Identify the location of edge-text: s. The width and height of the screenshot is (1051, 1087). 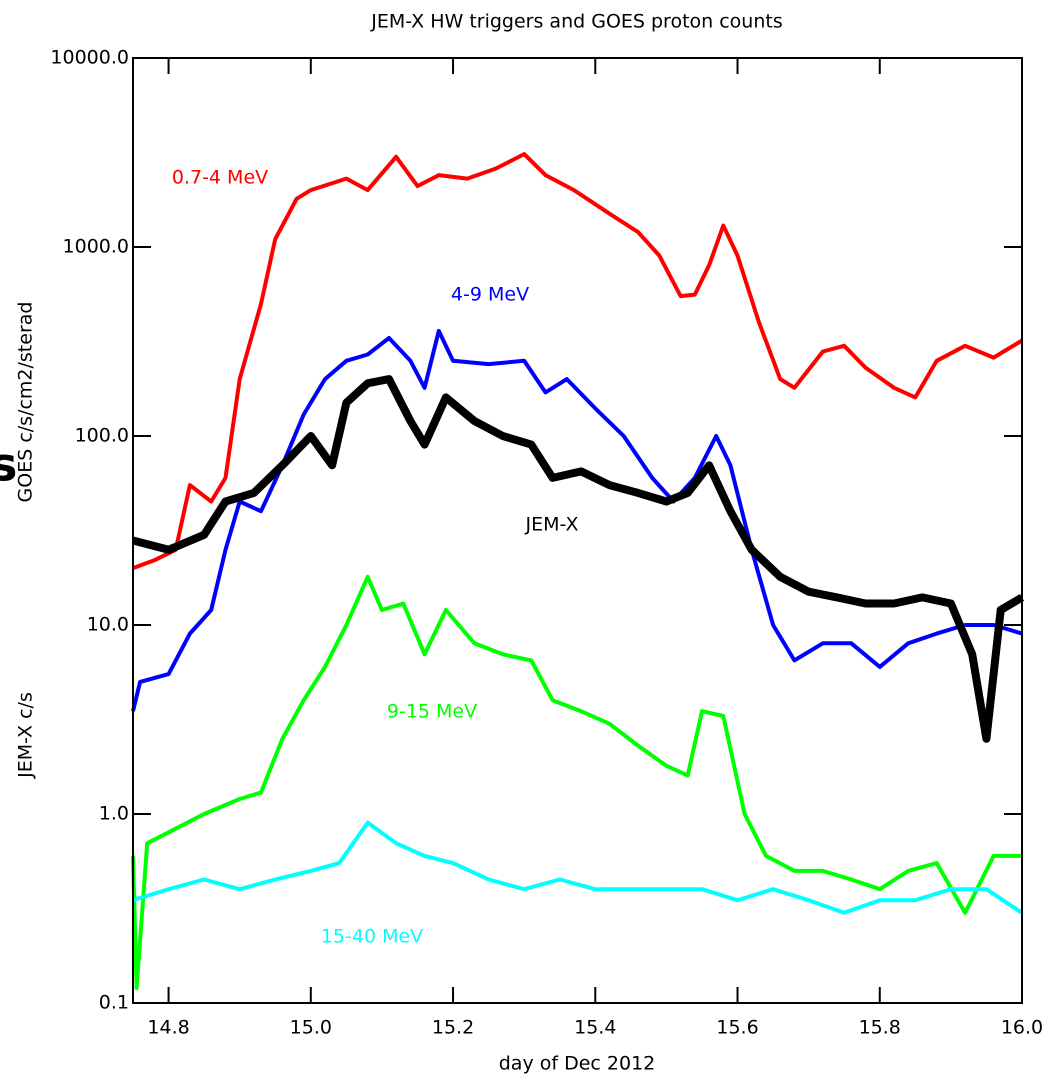
(8, 465).